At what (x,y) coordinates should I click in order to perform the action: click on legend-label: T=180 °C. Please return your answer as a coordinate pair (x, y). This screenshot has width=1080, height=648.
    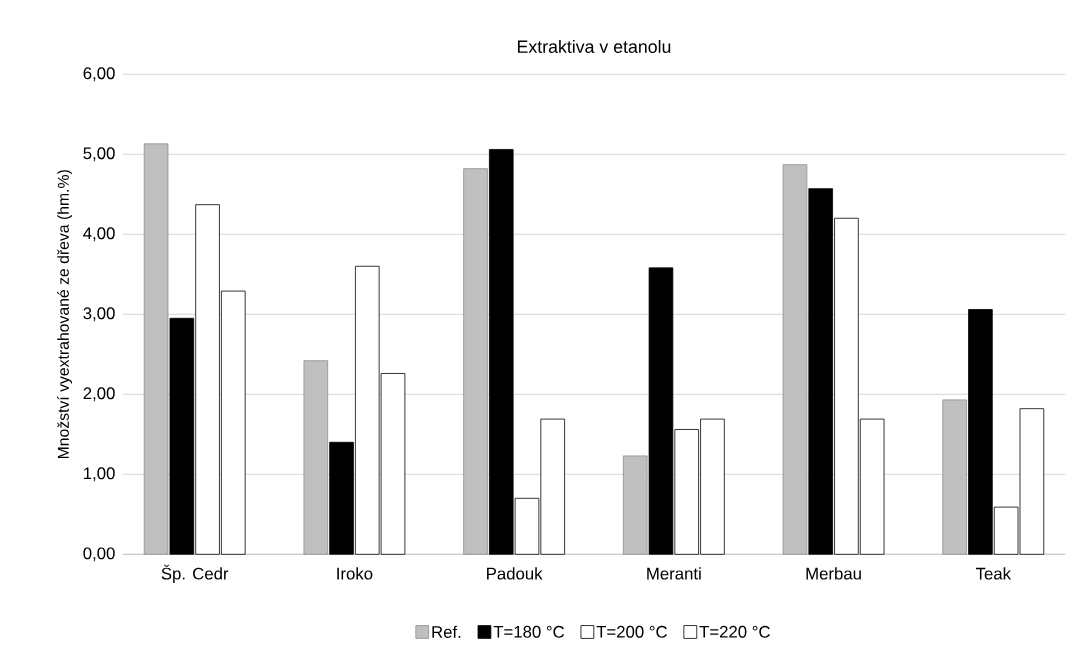
    Looking at the image, I should click on (529, 631).